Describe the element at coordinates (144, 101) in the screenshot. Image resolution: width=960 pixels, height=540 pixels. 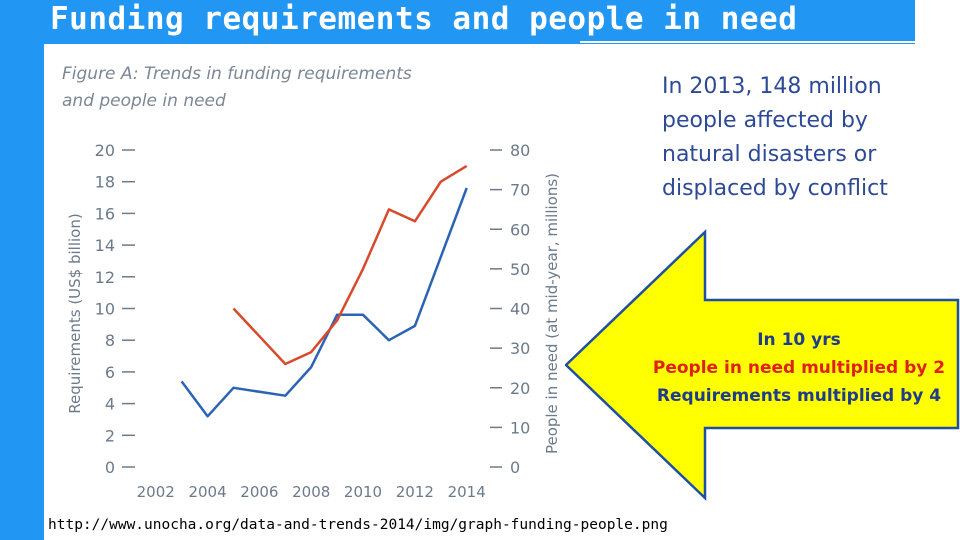
I see `chart-title-line-2: and people in need` at that location.